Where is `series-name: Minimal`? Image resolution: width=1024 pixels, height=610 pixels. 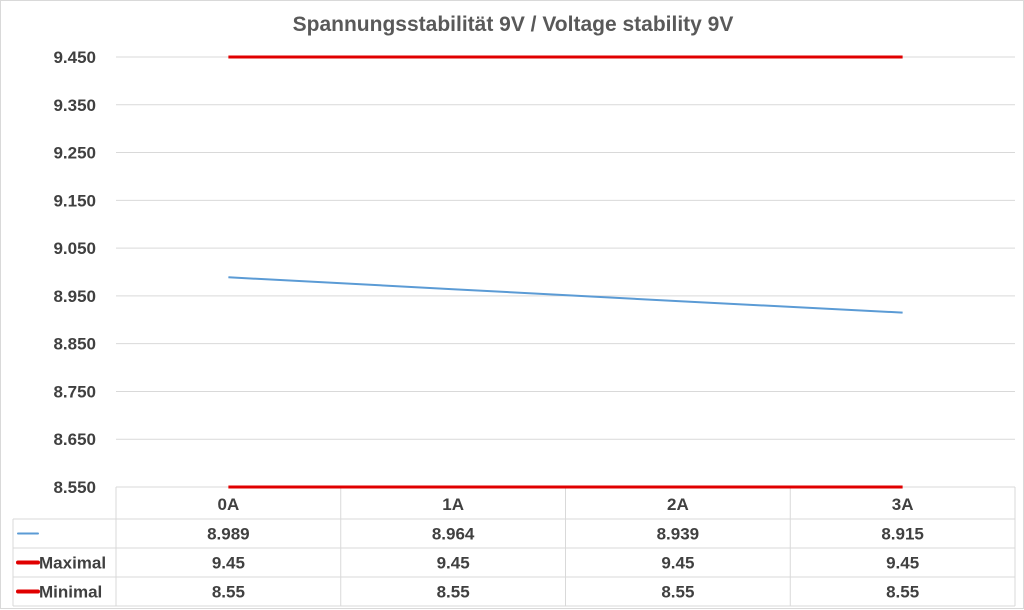
series-name: Minimal is located at coordinates (70, 592).